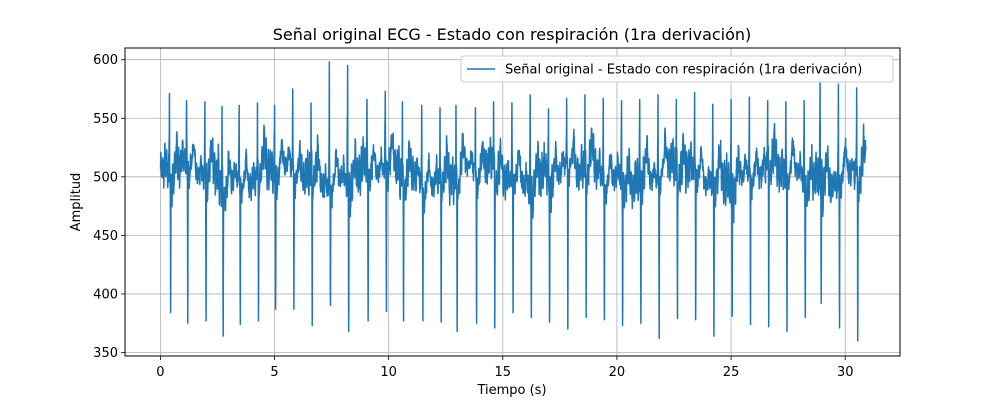 Image resolution: width=1000 pixels, height=400 pixels. Describe the element at coordinates (731, 372) in the screenshot. I see `x-tick-label: 25` at that location.